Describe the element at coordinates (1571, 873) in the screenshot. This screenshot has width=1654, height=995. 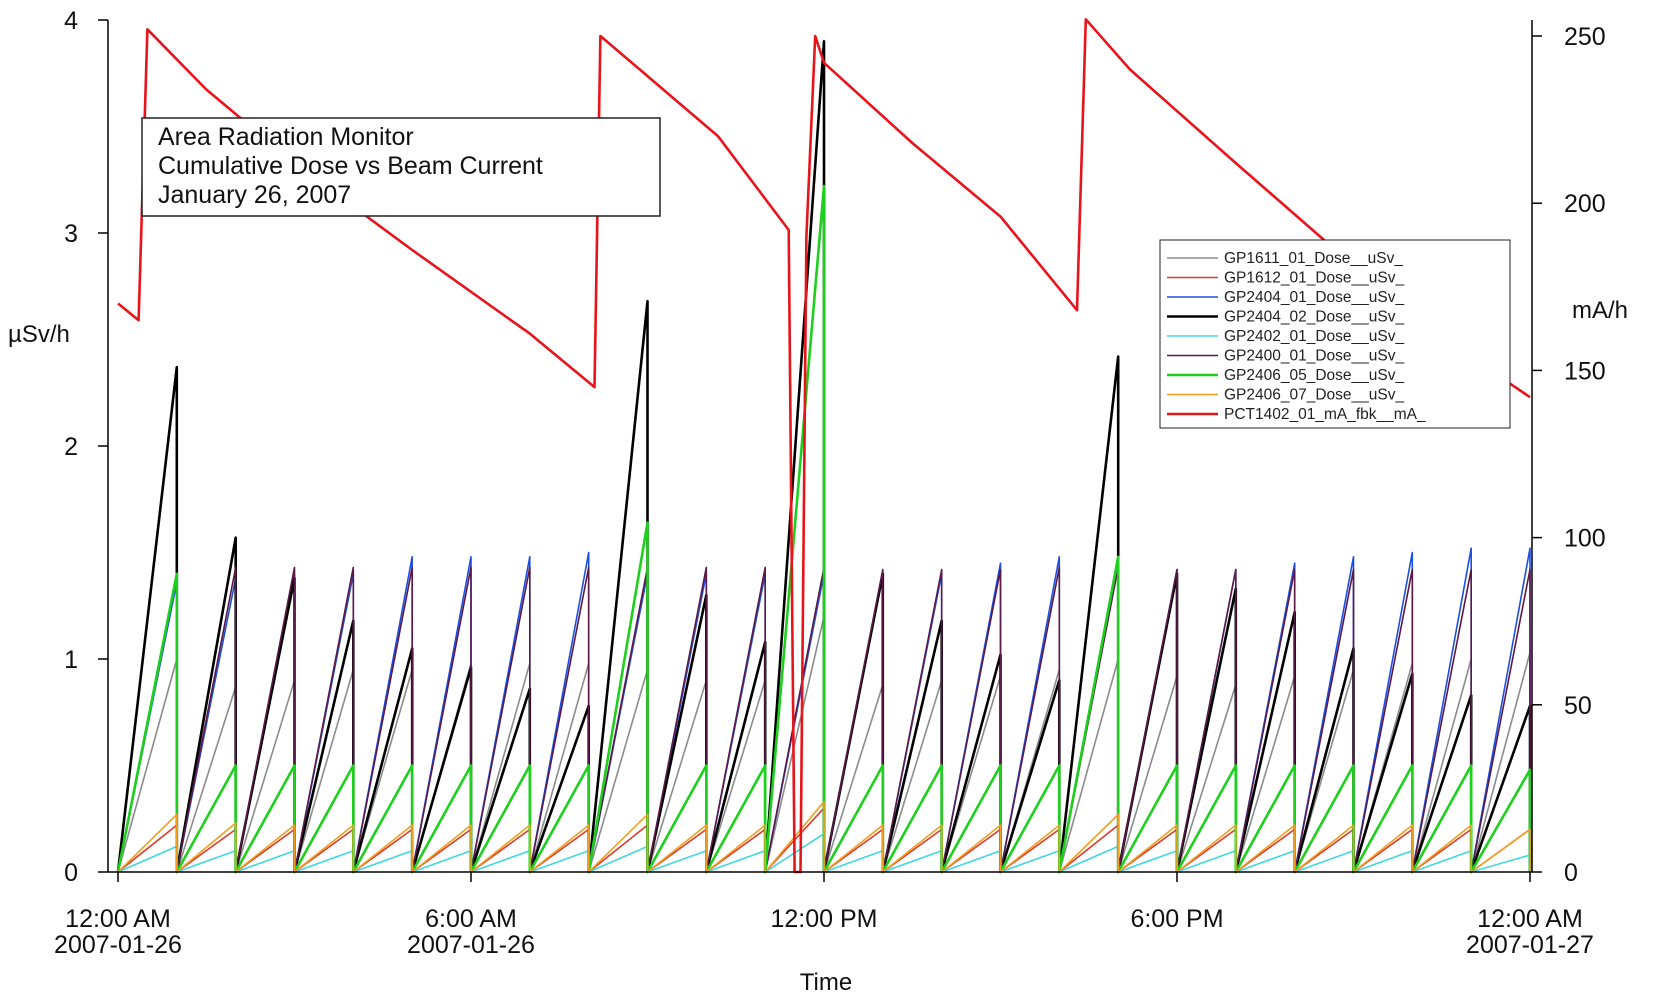
I see `y-right-tick-label-0: 0` at that location.